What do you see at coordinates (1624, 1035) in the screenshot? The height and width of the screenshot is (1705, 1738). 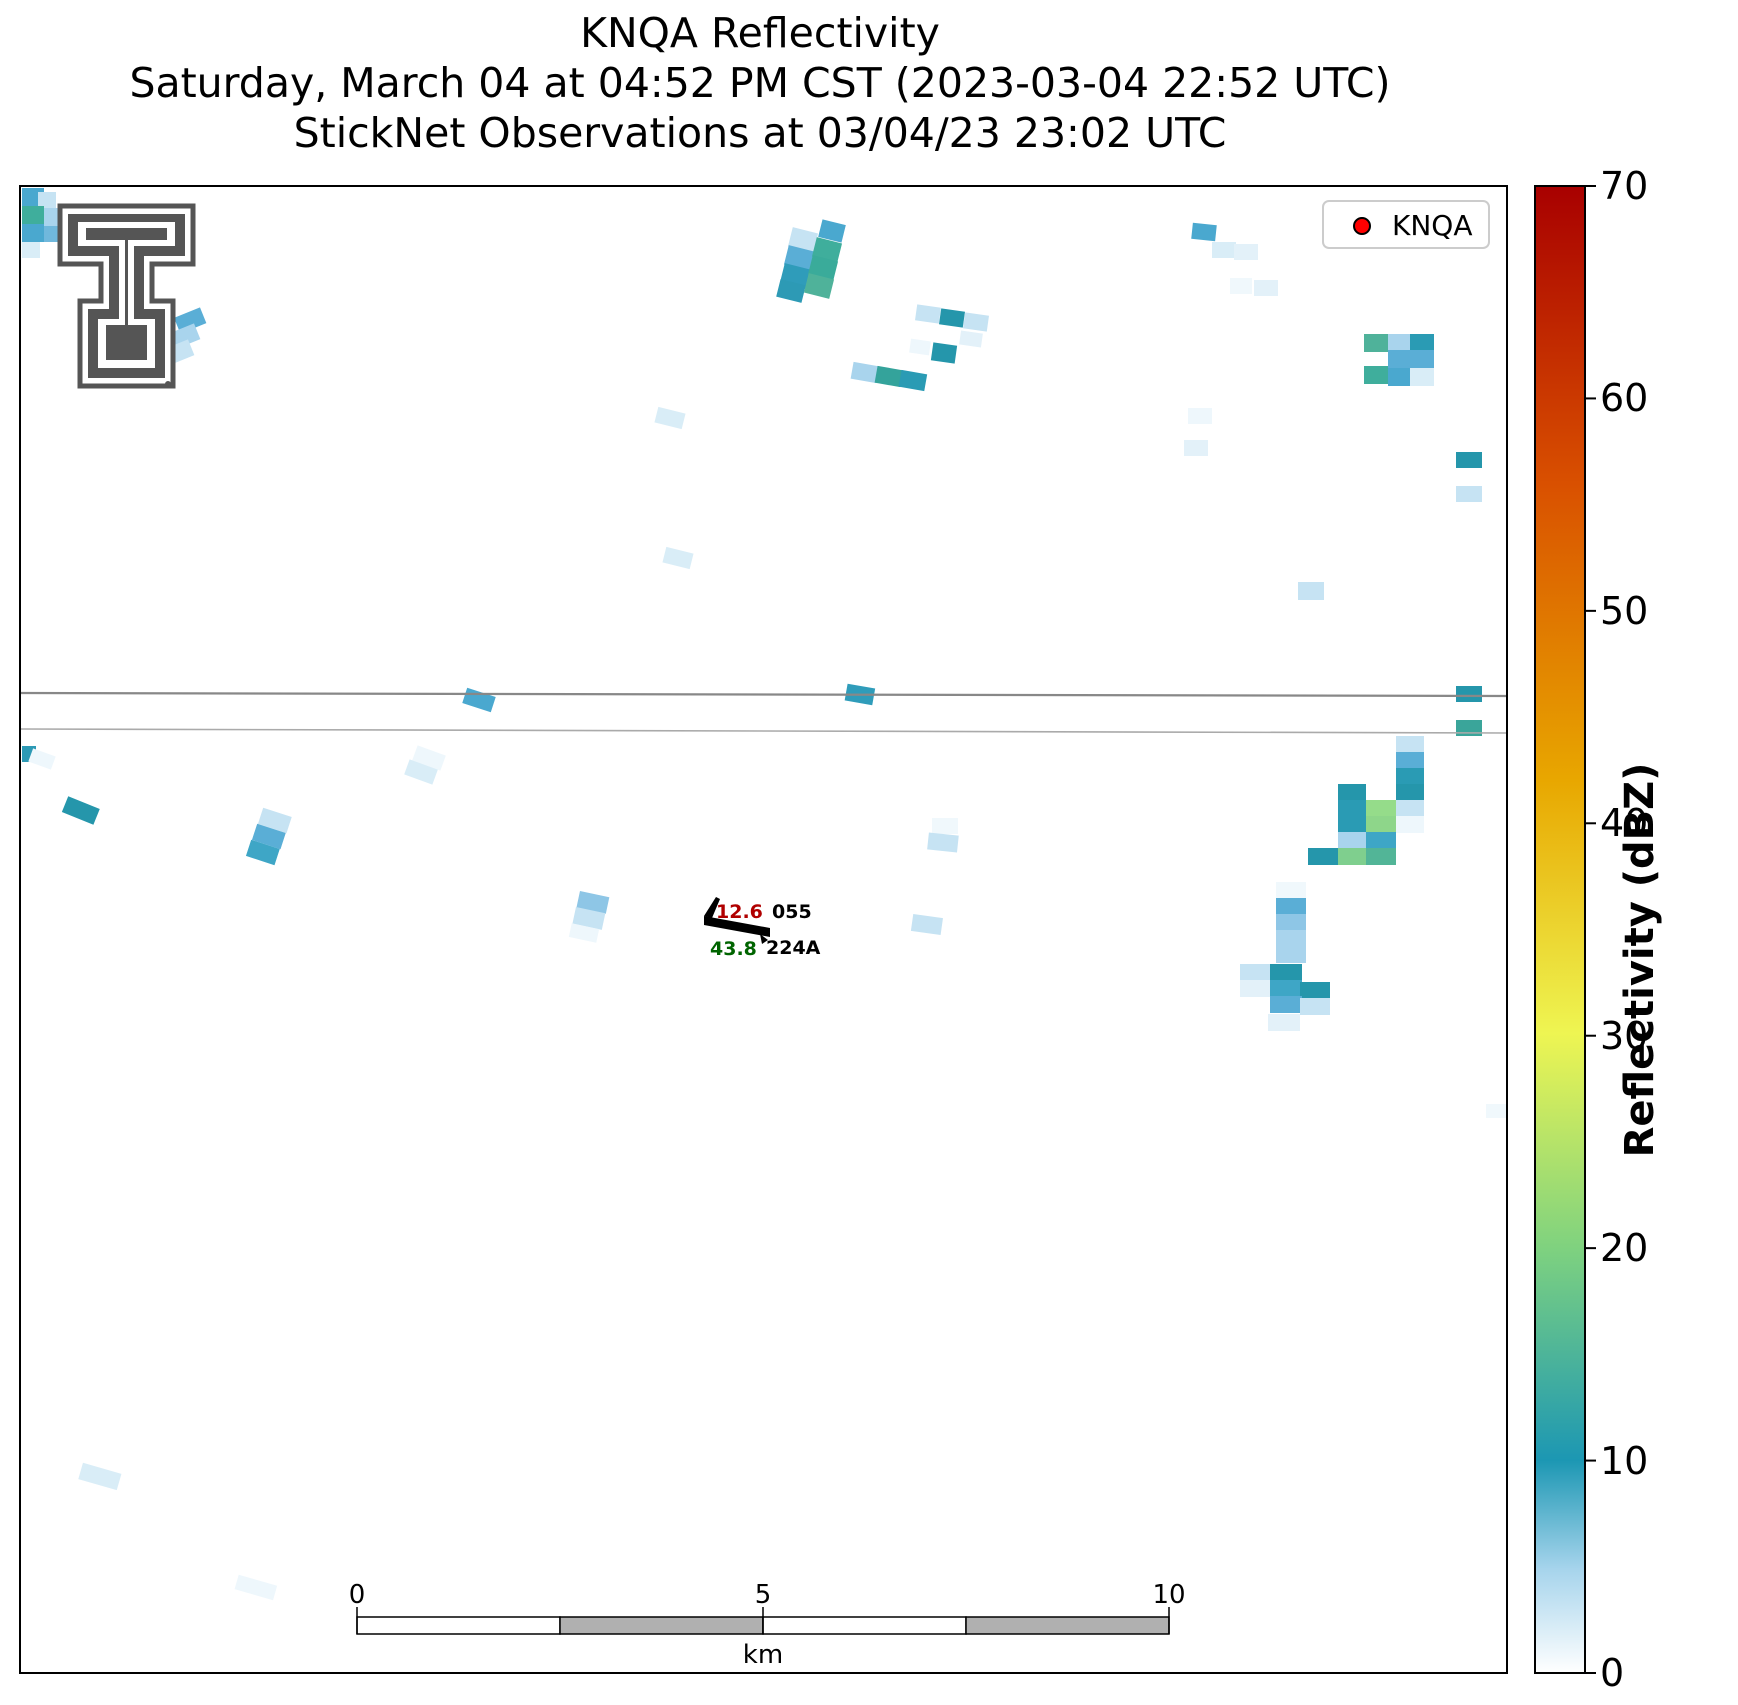 I see `colorbar-tick-label: 30` at bounding box center [1624, 1035].